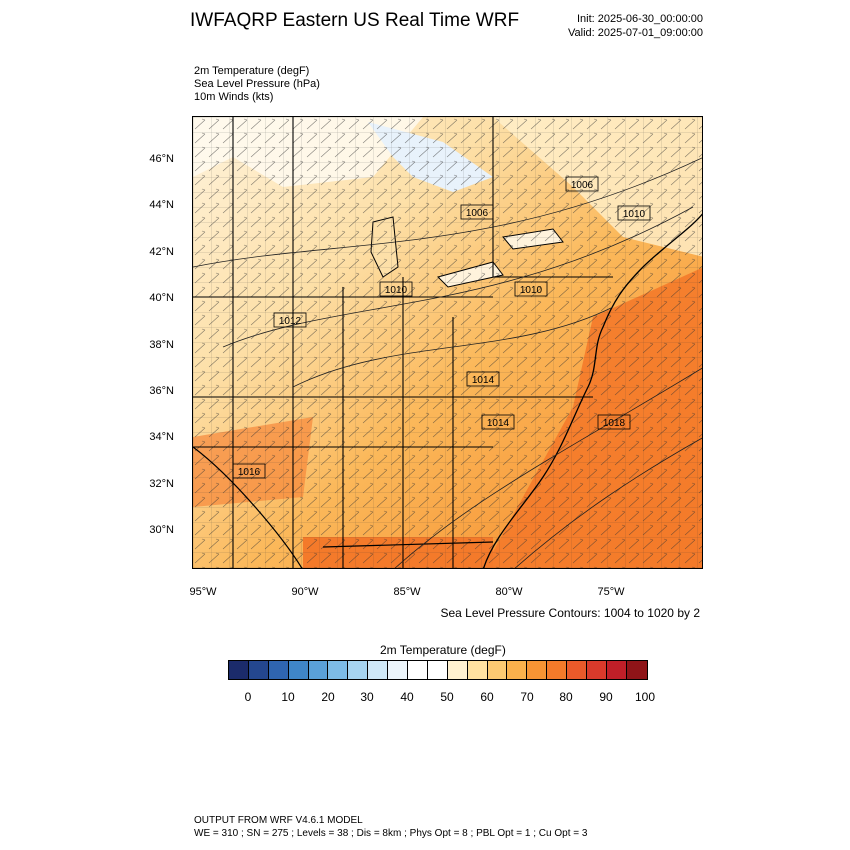 Image resolution: width=850 pixels, height=850 pixels. I want to click on pressure-label: 1016, so click(249, 471).